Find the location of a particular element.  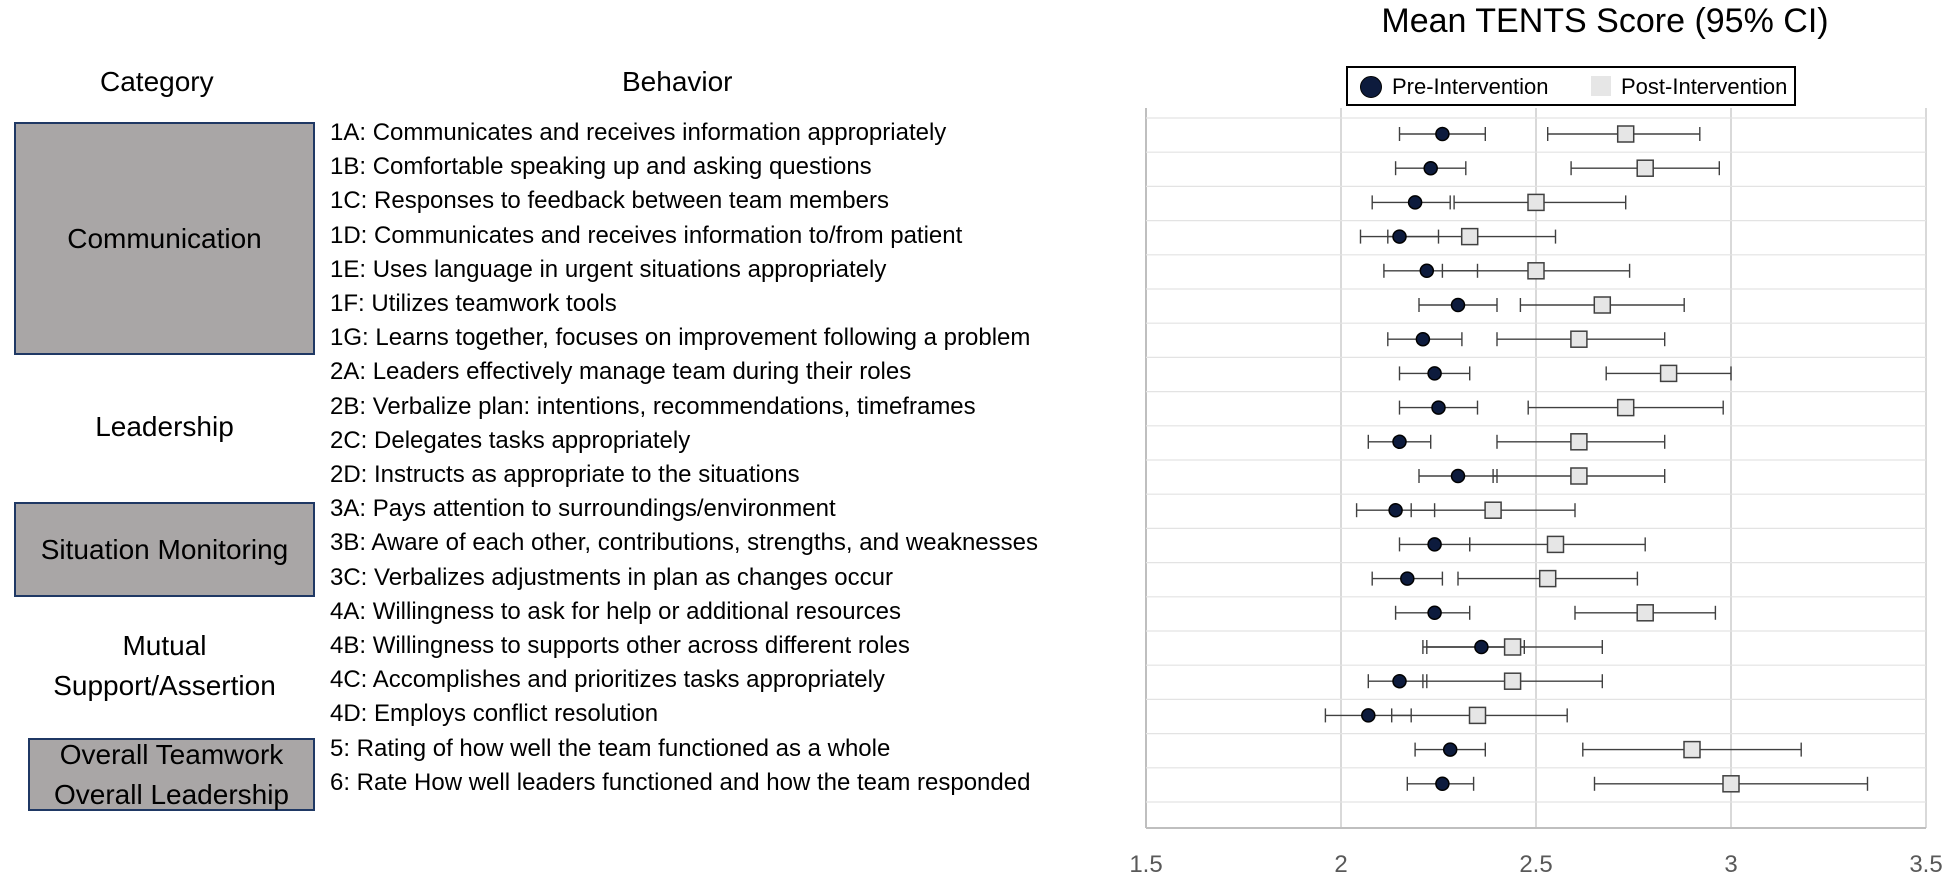

legend: Pre-Intervention Post-Intervention is located at coordinates (1571, 86).